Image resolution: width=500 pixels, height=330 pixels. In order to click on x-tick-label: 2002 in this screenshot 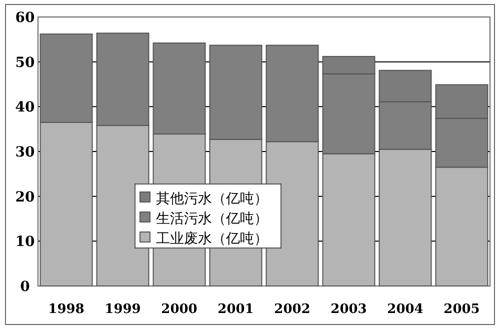, I will do `click(292, 309)`.